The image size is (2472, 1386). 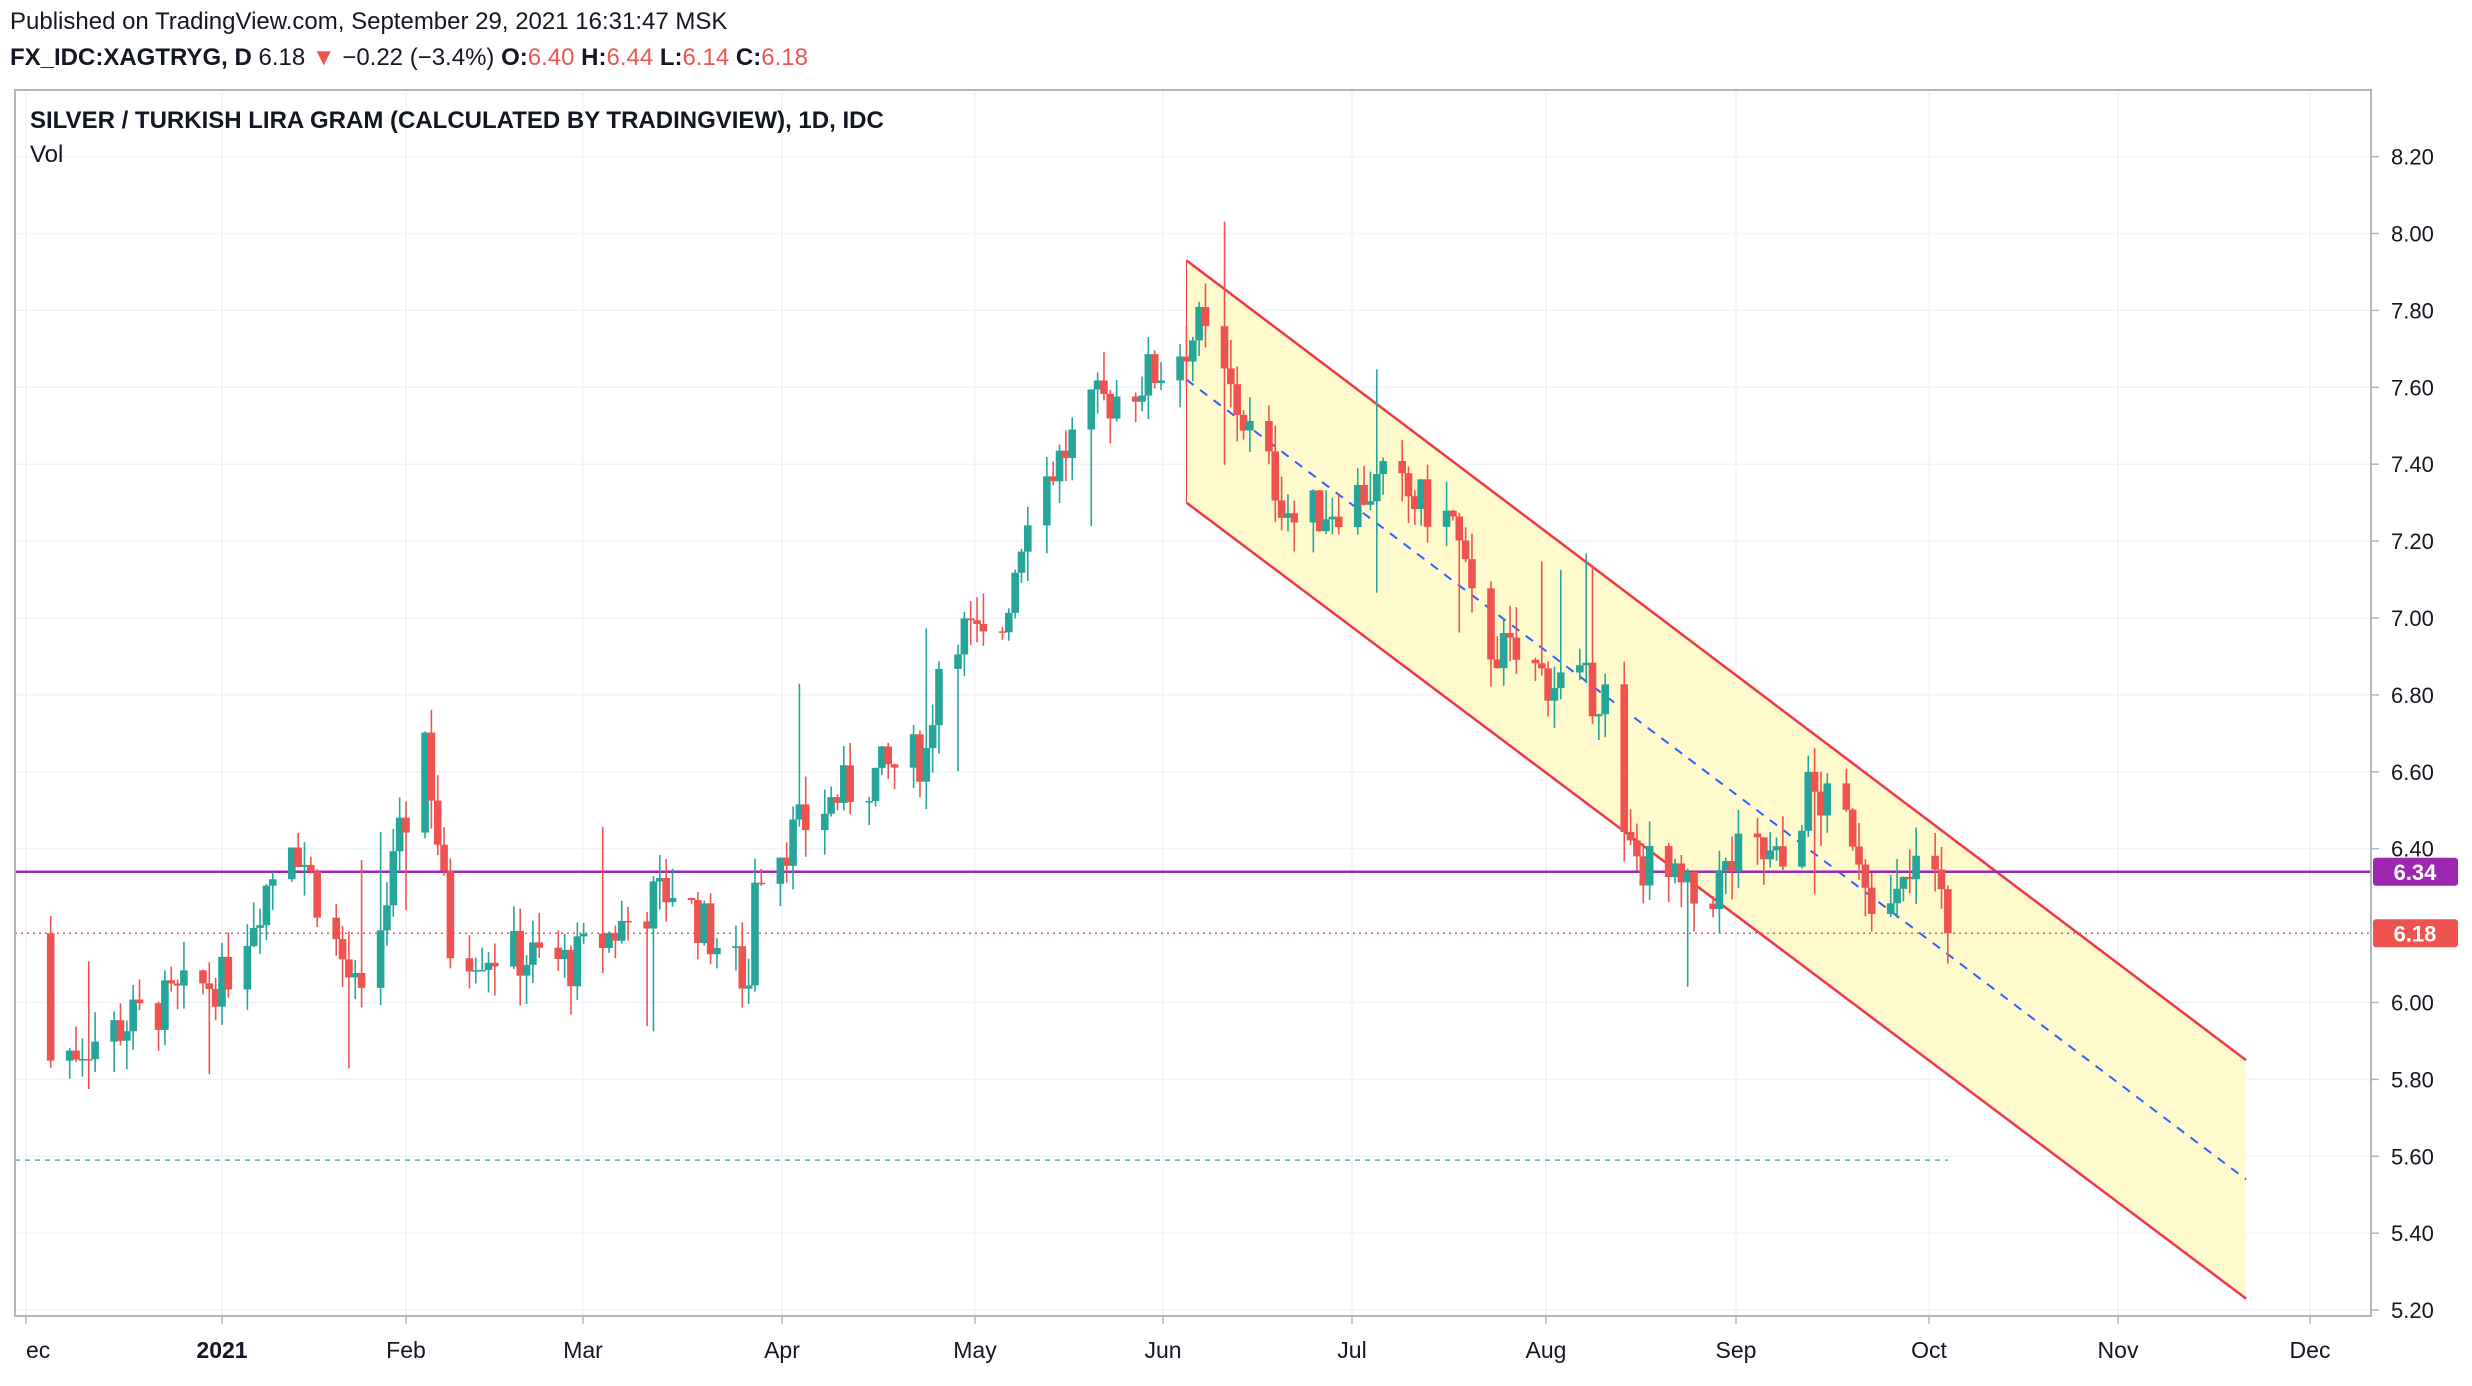 I want to click on time-axis: ec 2021 Feb Mar Apr May Jun Jul Aug Sep Oct Nov Dec, so click(x=1177, y=1339).